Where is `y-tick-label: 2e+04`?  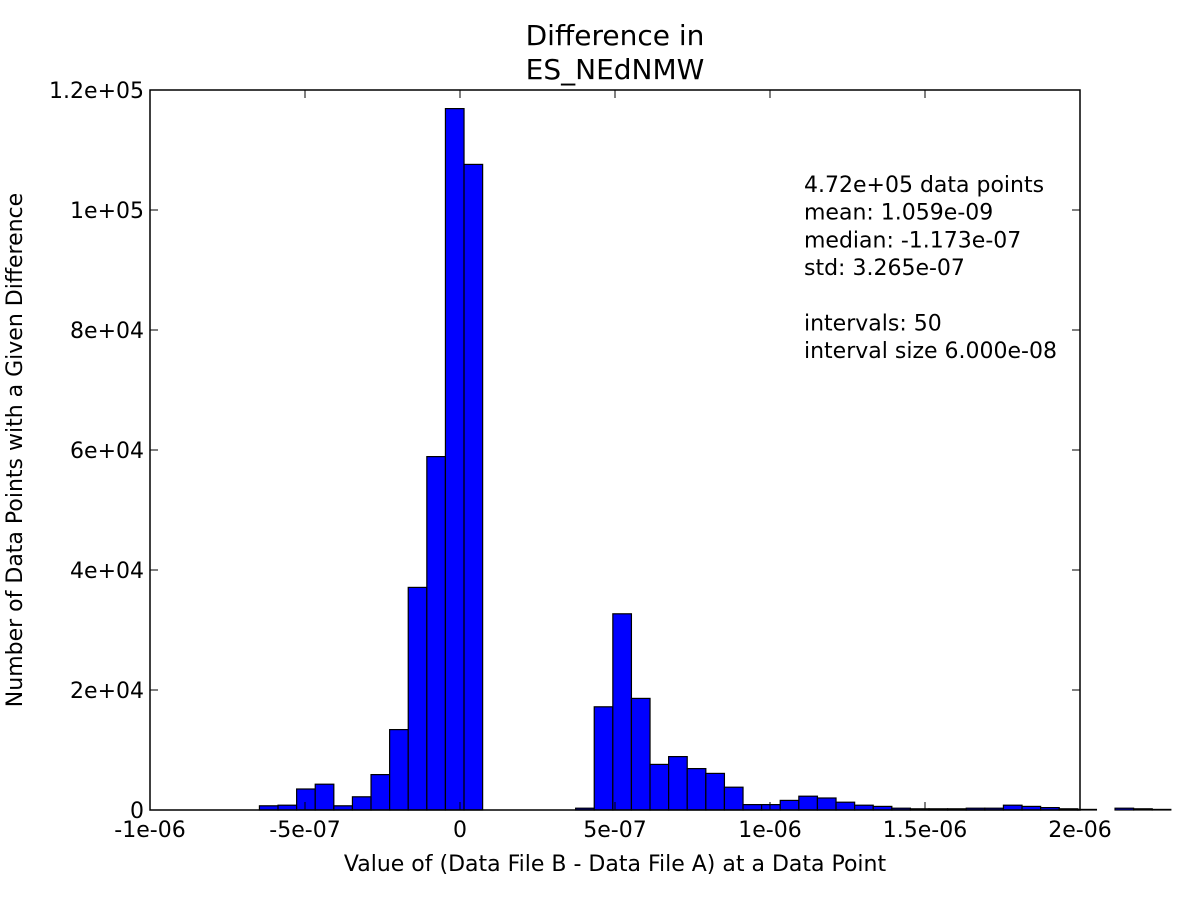
y-tick-label: 2e+04 is located at coordinates (107, 691).